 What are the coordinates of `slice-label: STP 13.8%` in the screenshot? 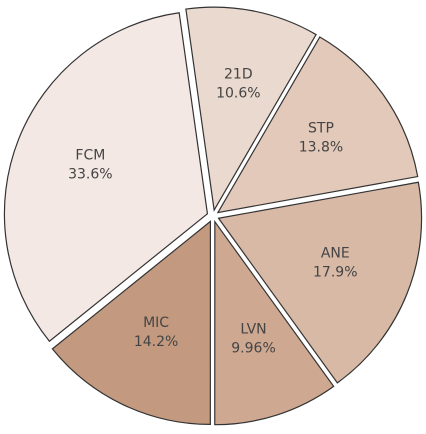 It's located at (321, 137).